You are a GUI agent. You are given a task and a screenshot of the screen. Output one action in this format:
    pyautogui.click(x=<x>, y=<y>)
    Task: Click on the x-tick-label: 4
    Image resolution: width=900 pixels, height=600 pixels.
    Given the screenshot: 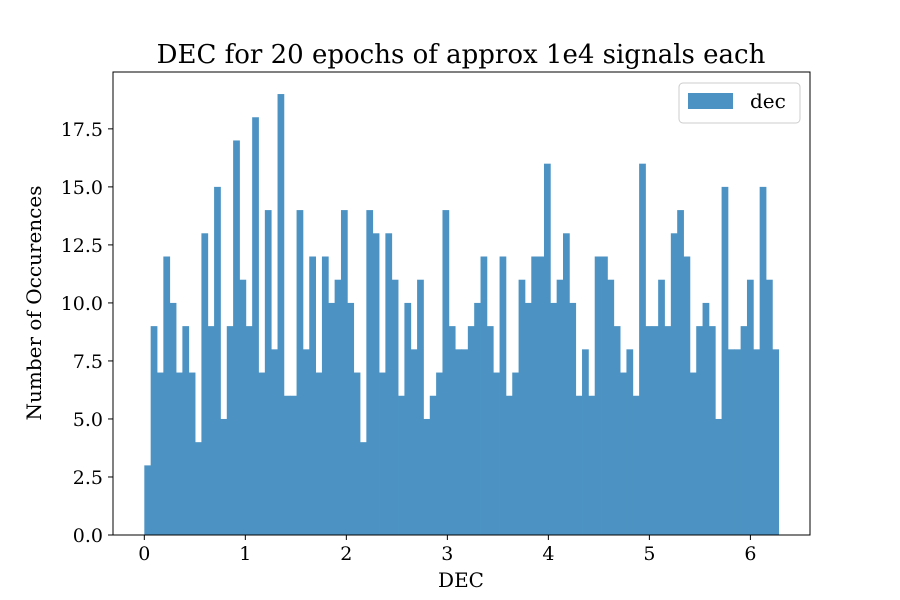 What is the action you would take?
    pyautogui.click(x=548, y=554)
    